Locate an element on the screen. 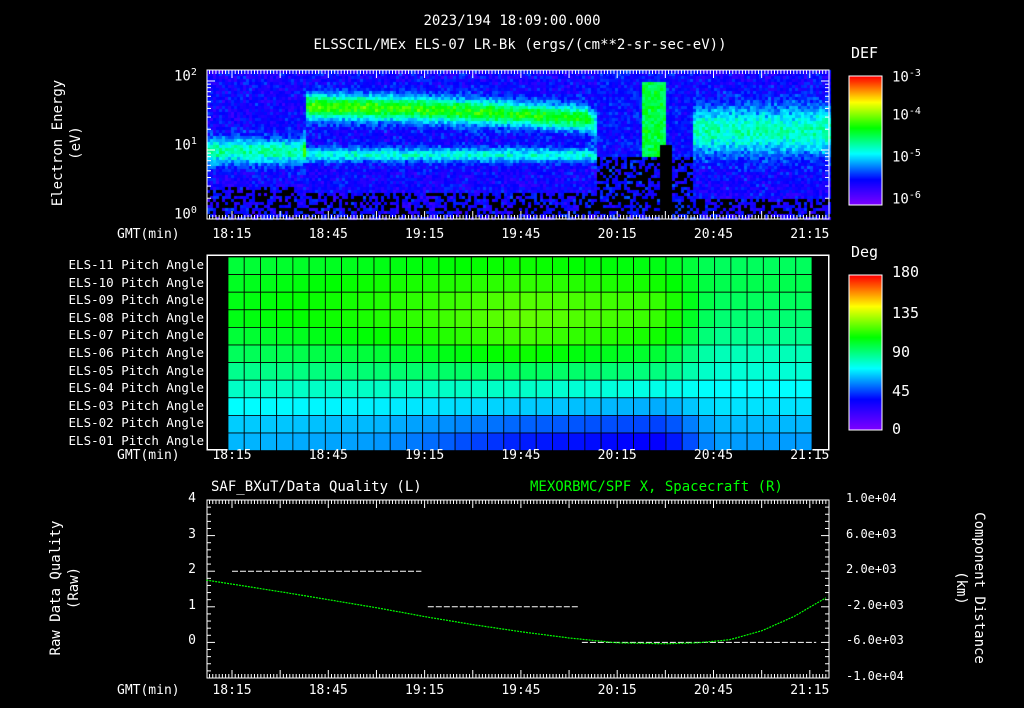 This screenshot has height=708, width=1024. tick-exponent: 1 is located at coordinates (193, 141).